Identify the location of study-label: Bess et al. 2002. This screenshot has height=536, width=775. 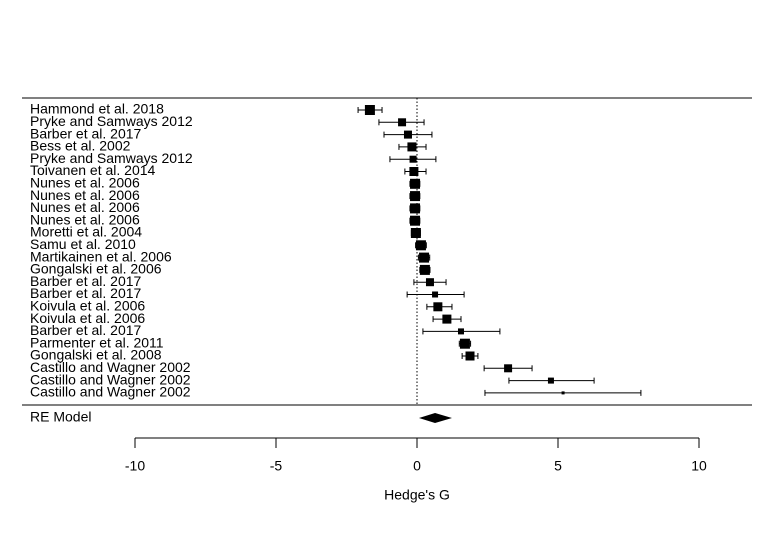
(80, 146).